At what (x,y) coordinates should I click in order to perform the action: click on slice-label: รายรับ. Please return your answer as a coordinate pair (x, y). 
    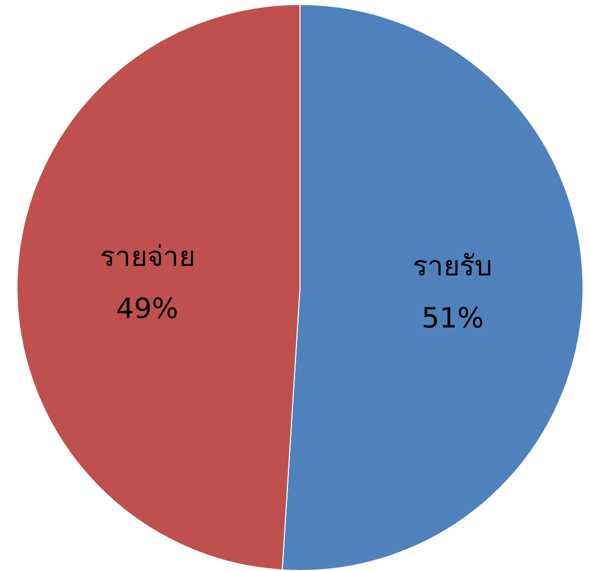
    Looking at the image, I should click on (452, 266).